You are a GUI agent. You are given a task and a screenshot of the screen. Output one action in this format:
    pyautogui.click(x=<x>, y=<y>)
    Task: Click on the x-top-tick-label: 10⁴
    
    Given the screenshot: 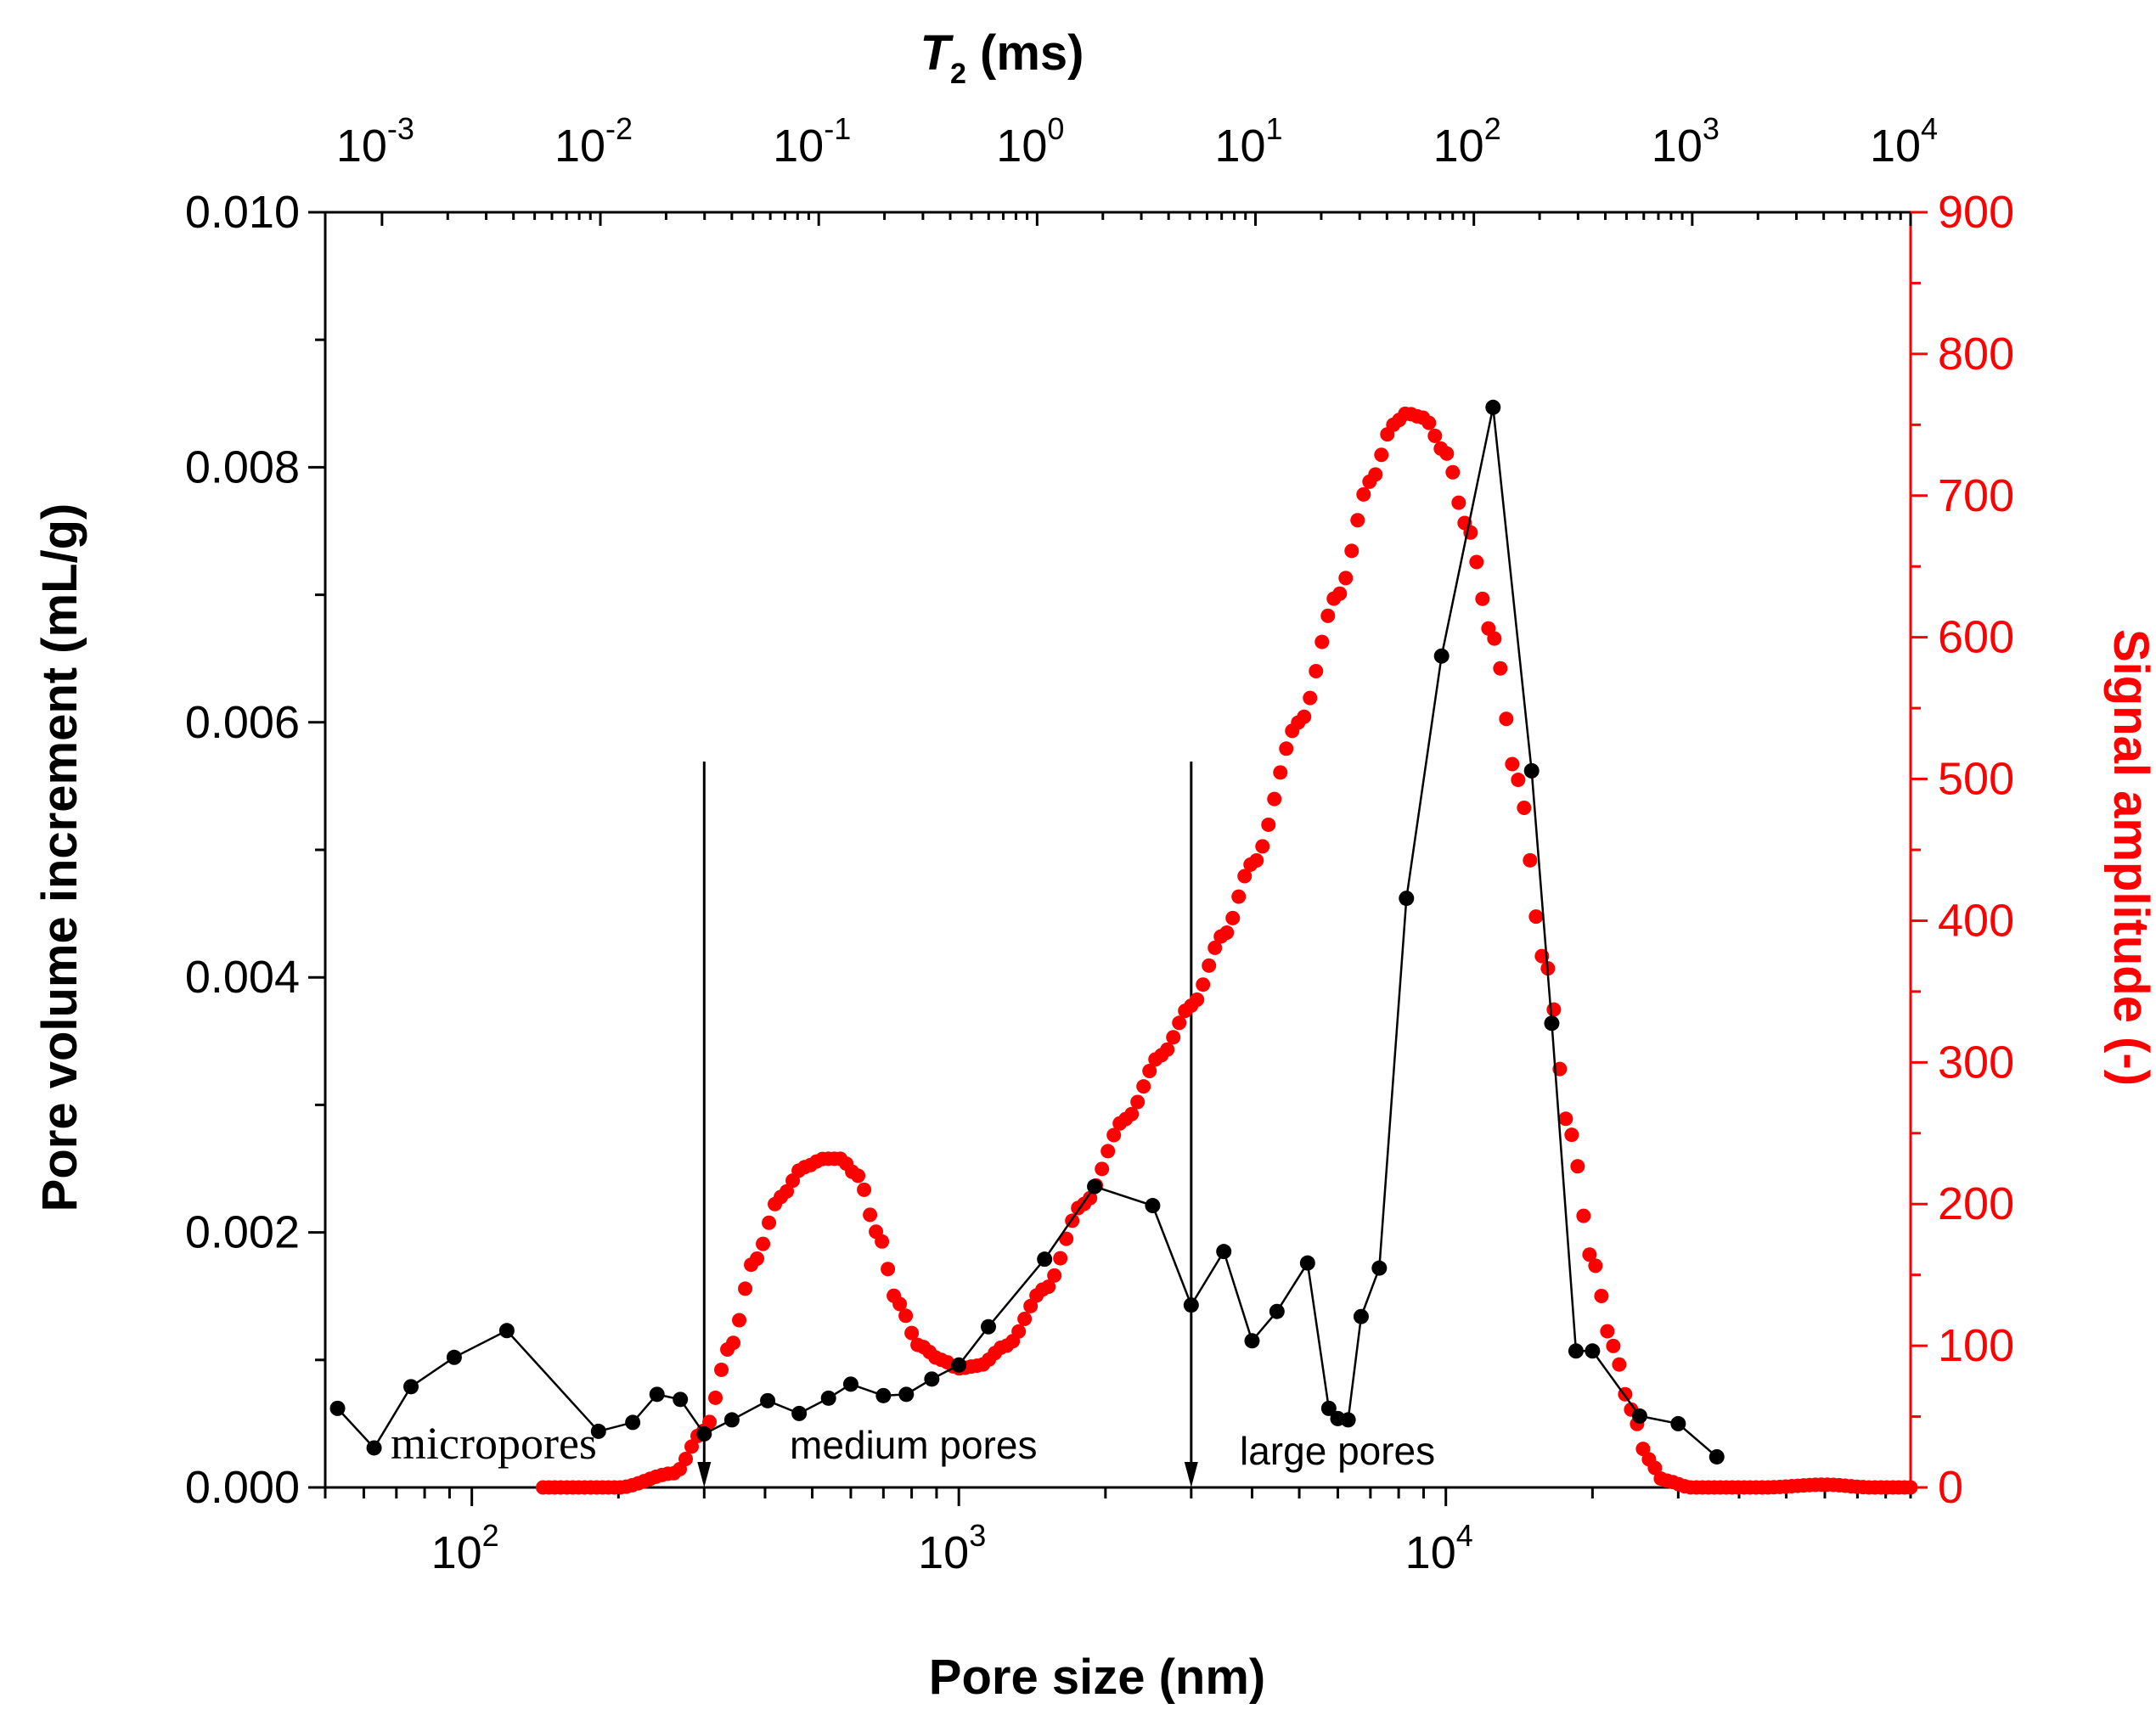 What is the action you would take?
    pyautogui.click(x=1904, y=141)
    